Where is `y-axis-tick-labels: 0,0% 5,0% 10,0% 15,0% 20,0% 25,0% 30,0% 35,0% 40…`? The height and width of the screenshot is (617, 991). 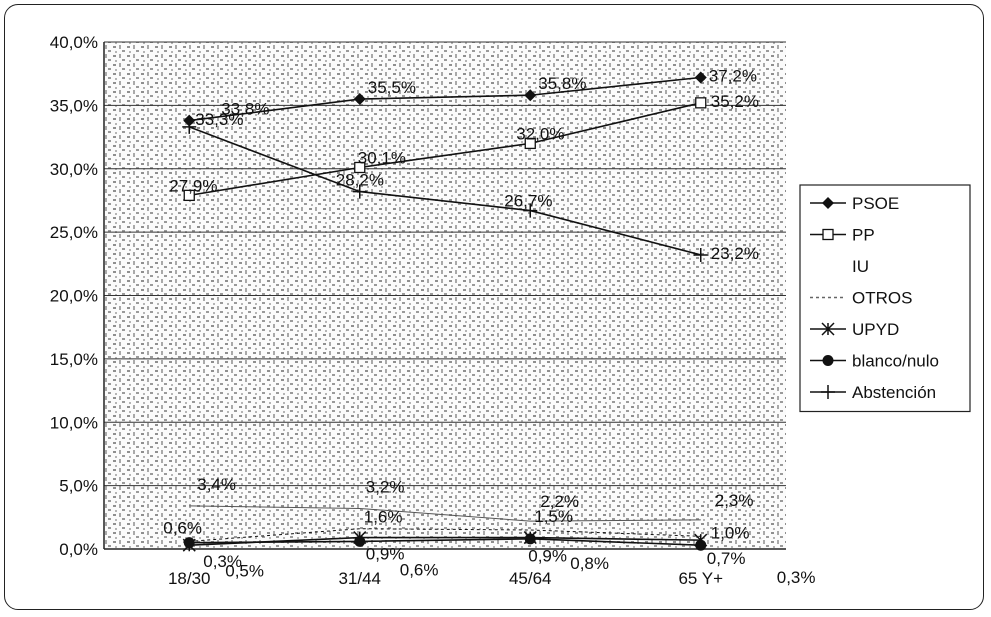 y-axis-tick-labels: 0,0% 5,0% 10,0% 15,0% 20,0% 25,0% 30,0% 35,0% 40… is located at coordinates (74, 296).